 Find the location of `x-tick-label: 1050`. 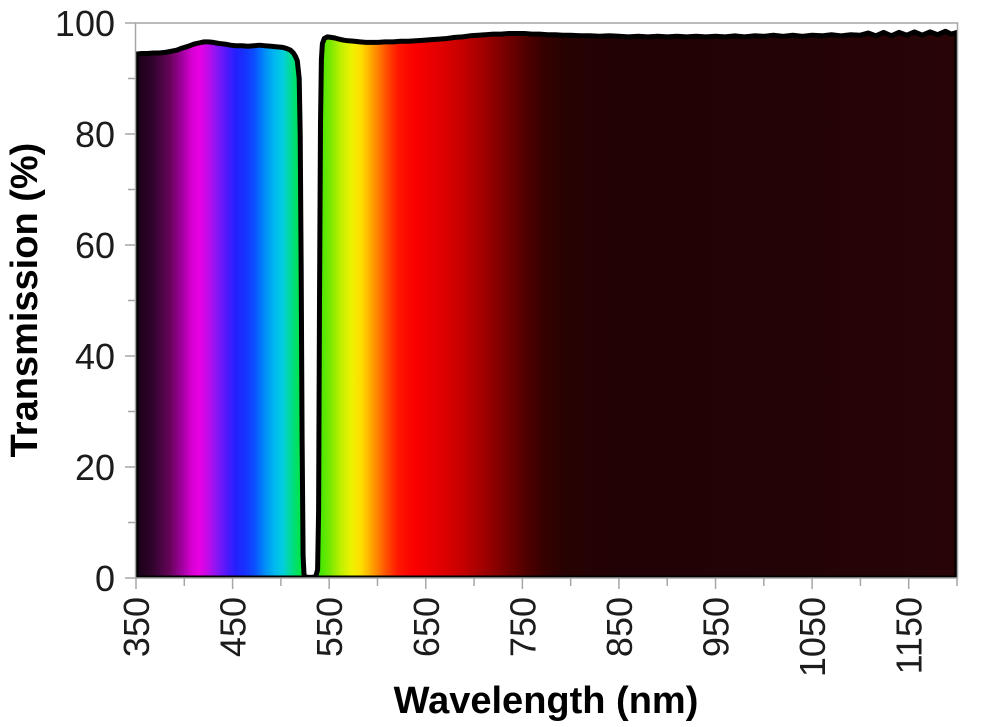

x-tick-label: 1050 is located at coordinates (812, 637).